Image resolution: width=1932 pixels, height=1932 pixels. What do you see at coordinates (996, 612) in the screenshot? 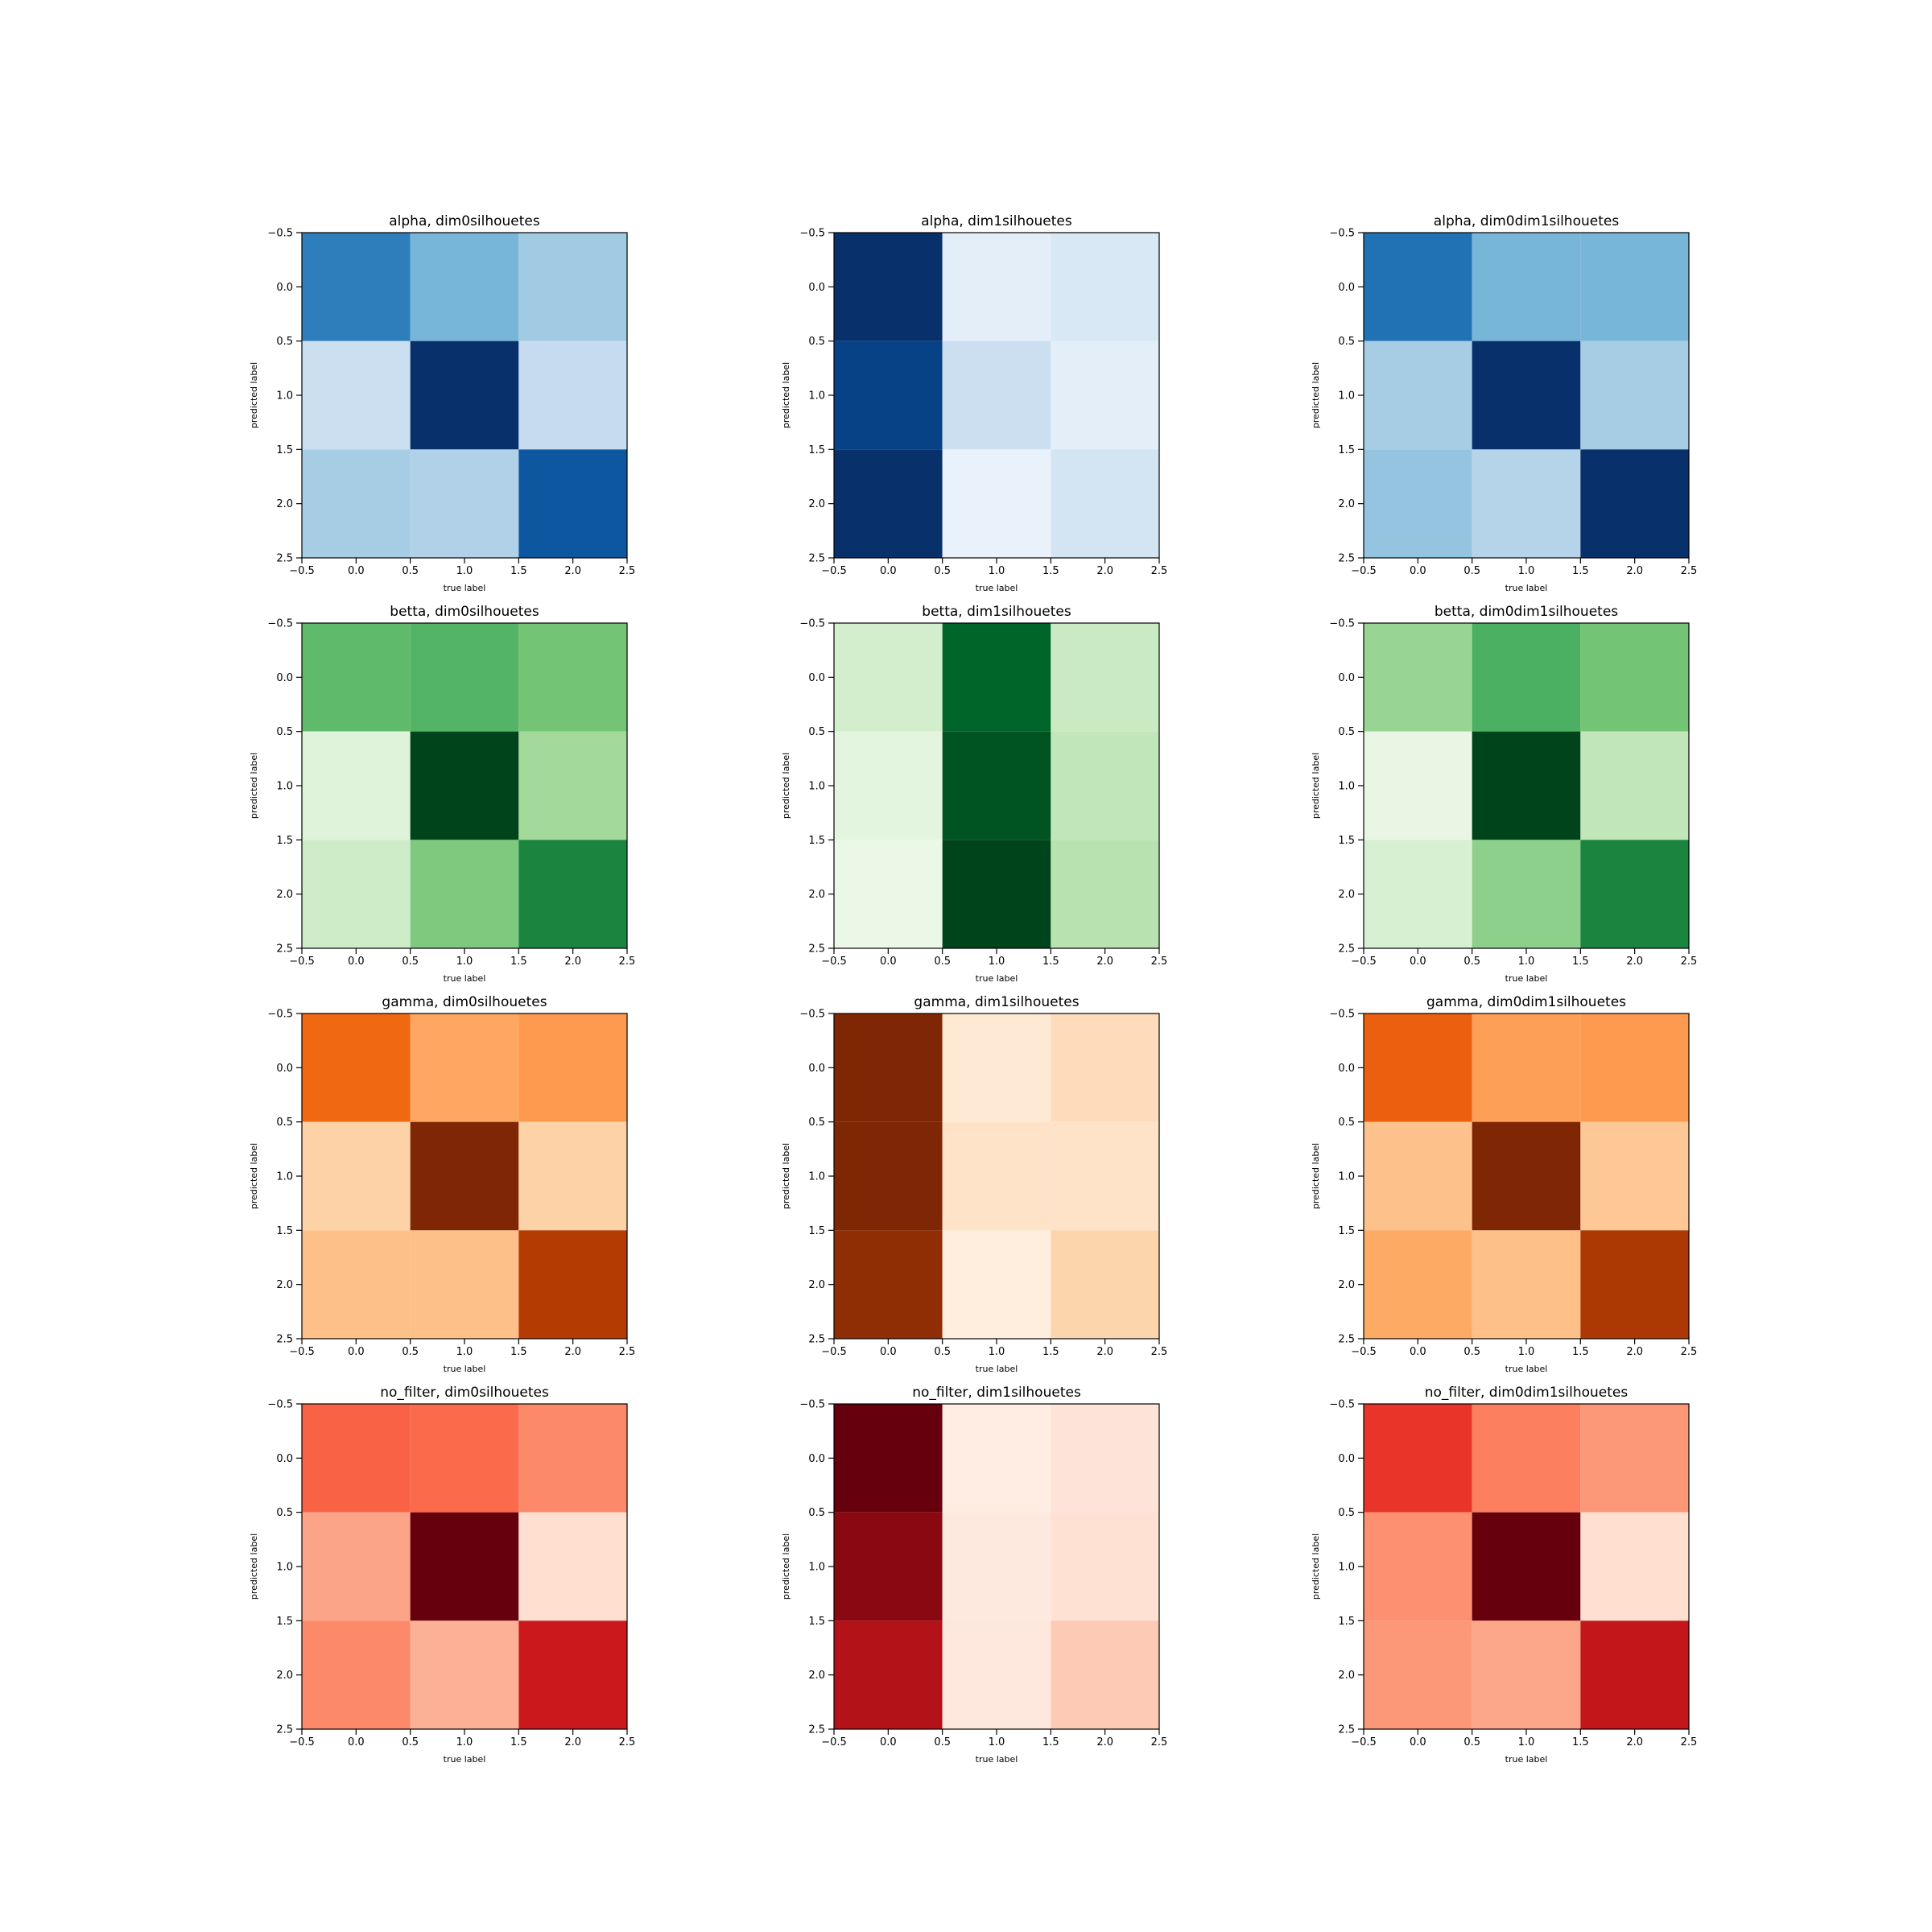
I see `panel-title: betta, dim1silhouetes` at bounding box center [996, 612].